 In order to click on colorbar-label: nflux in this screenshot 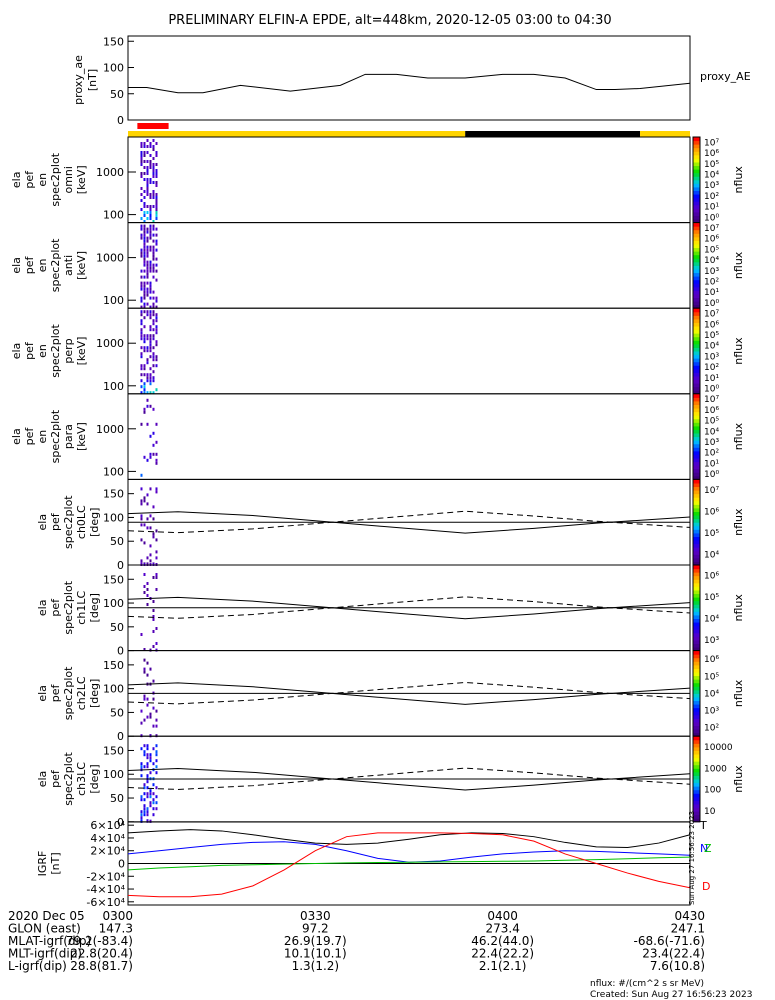, I will do `click(738, 265)`.